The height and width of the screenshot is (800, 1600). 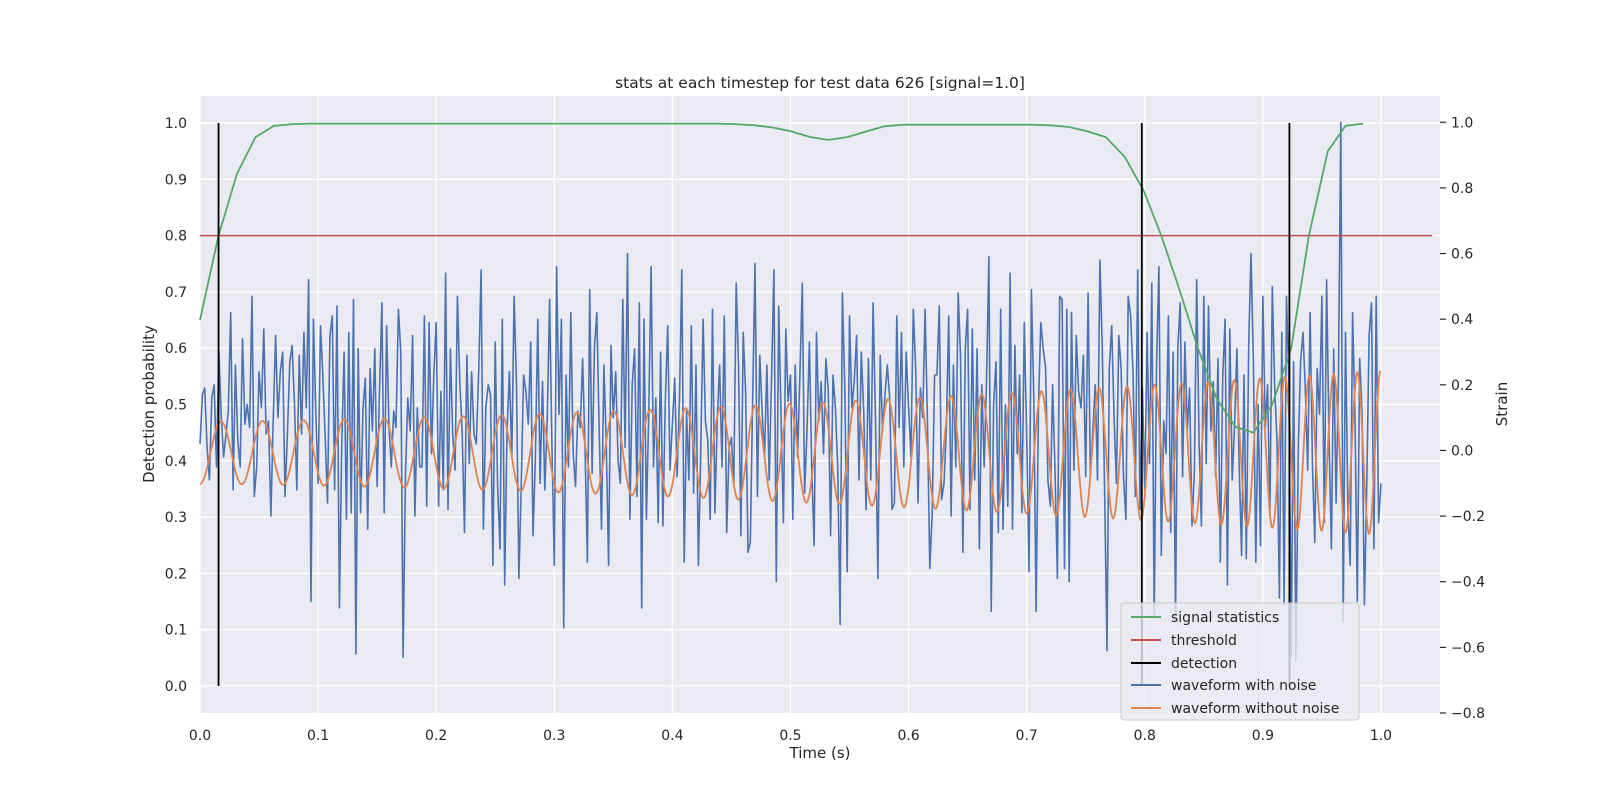 I want to click on x-tick-label: 0.2, so click(x=436, y=736).